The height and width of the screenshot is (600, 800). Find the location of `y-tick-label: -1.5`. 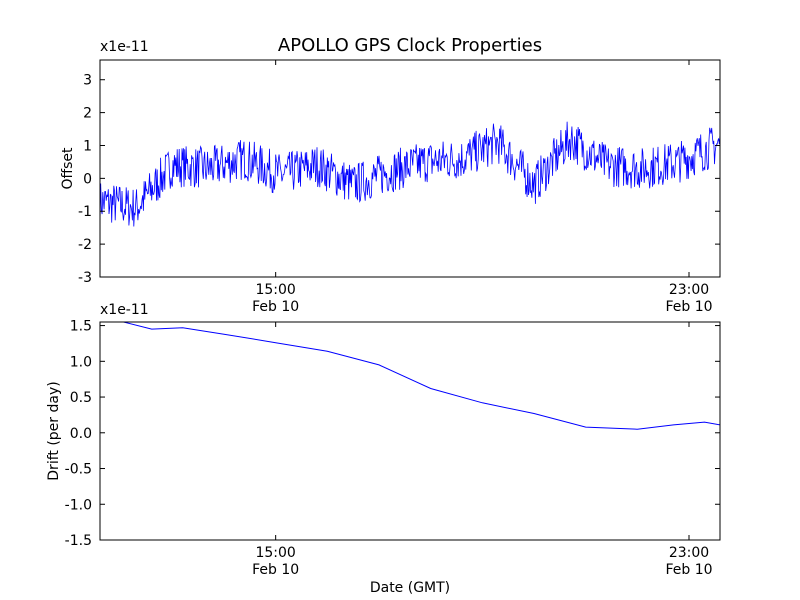

y-tick-label: -1.5 is located at coordinates (78, 541).